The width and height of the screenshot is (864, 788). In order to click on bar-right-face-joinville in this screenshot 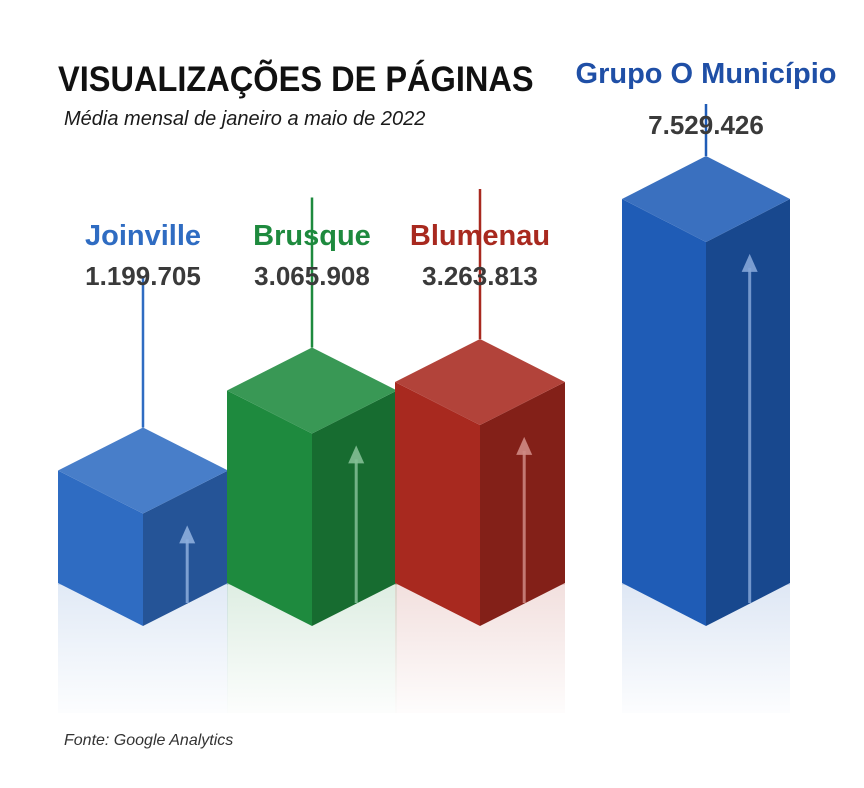, I will do `click(185, 548)`.